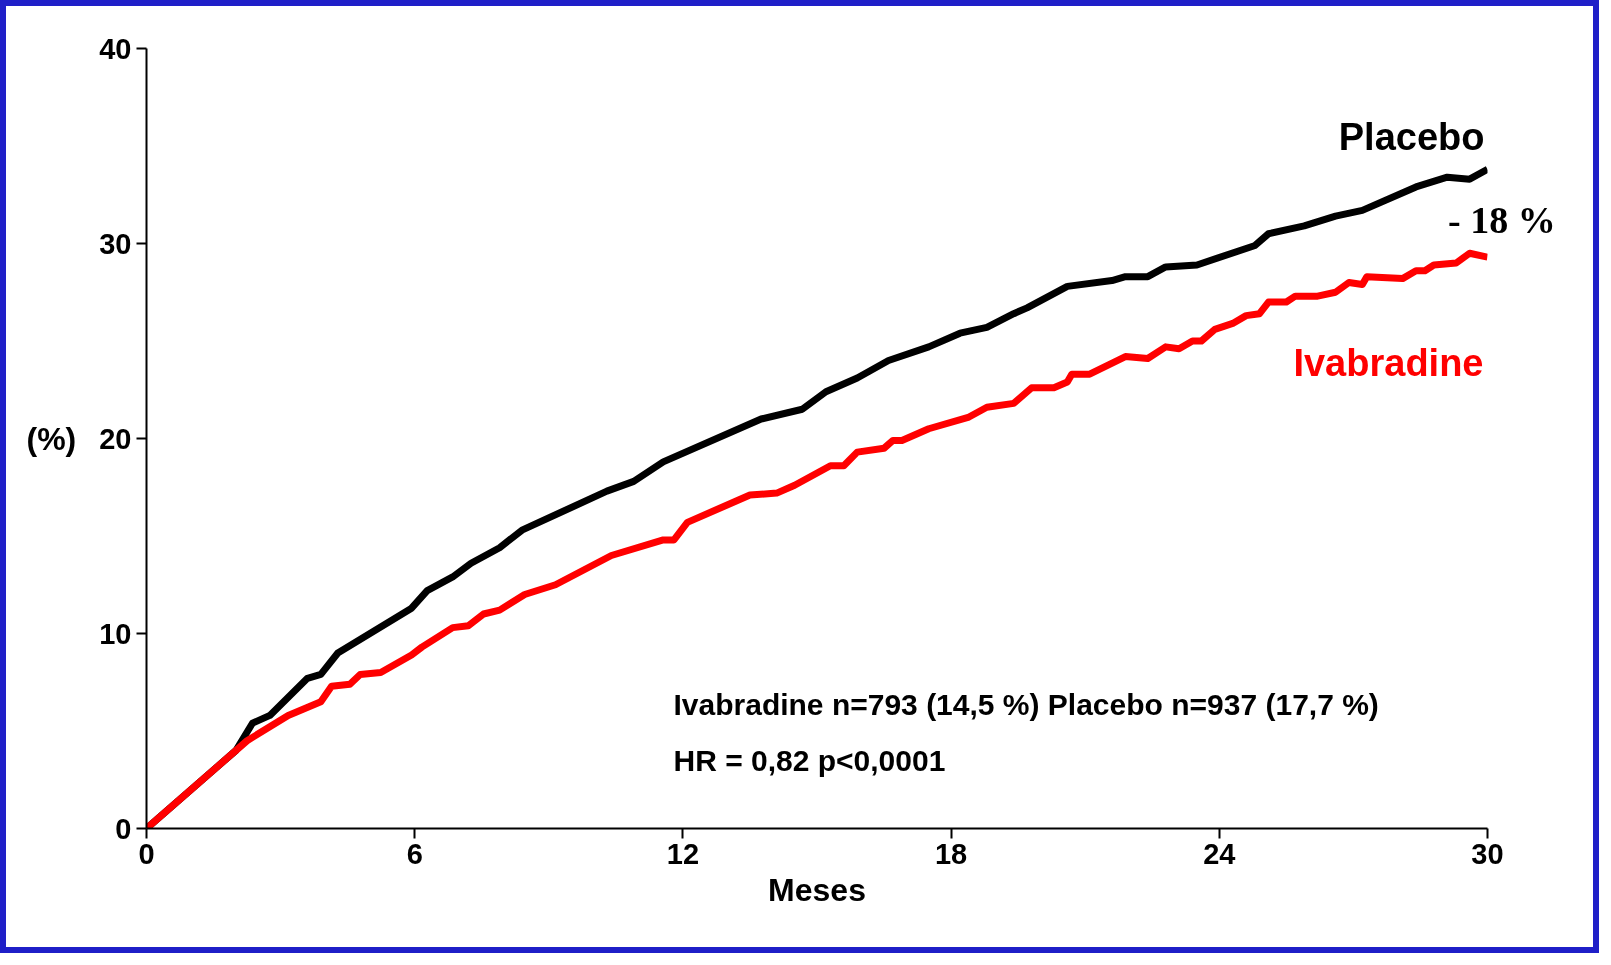  Describe the element at coordinates (51, 438) in the screenshot. I see `y-axis-title: (%)` at that location.